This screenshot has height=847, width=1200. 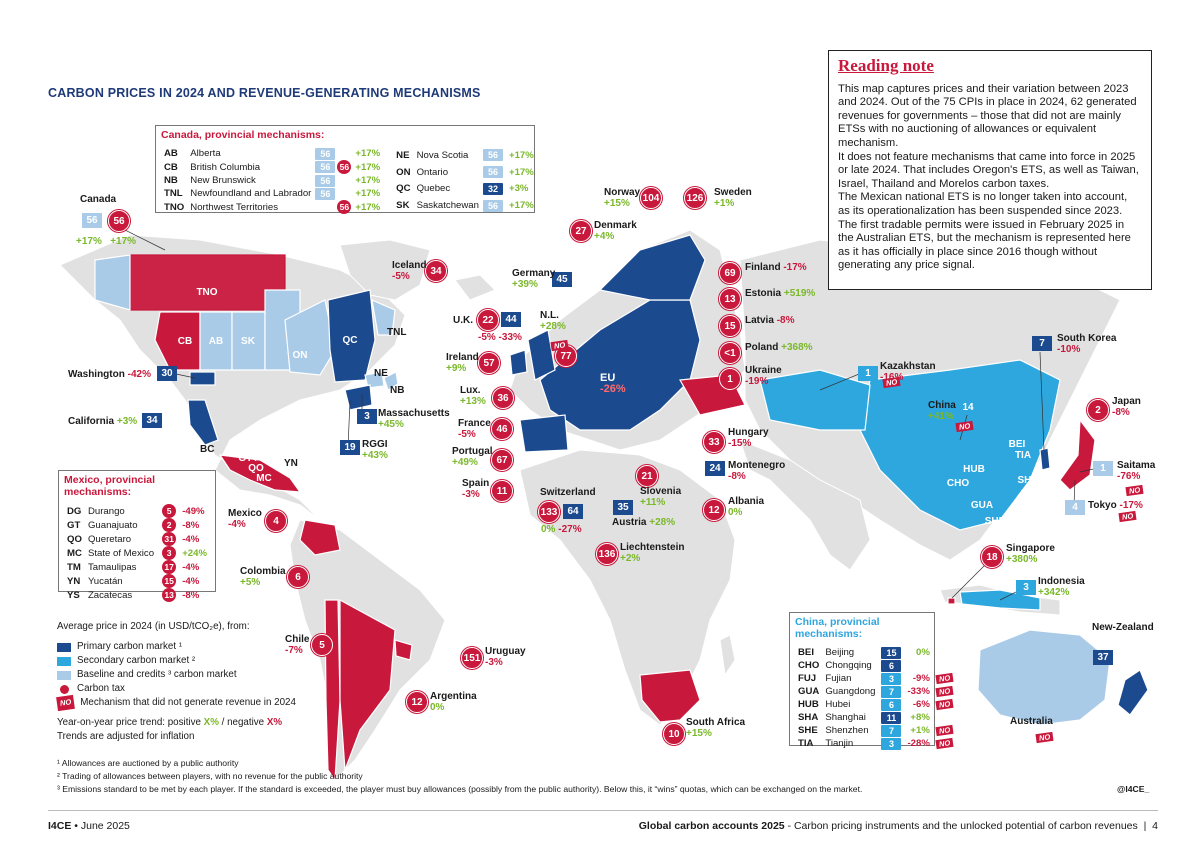 I want to click on page-number: 4, so click(x=1155, y=826).